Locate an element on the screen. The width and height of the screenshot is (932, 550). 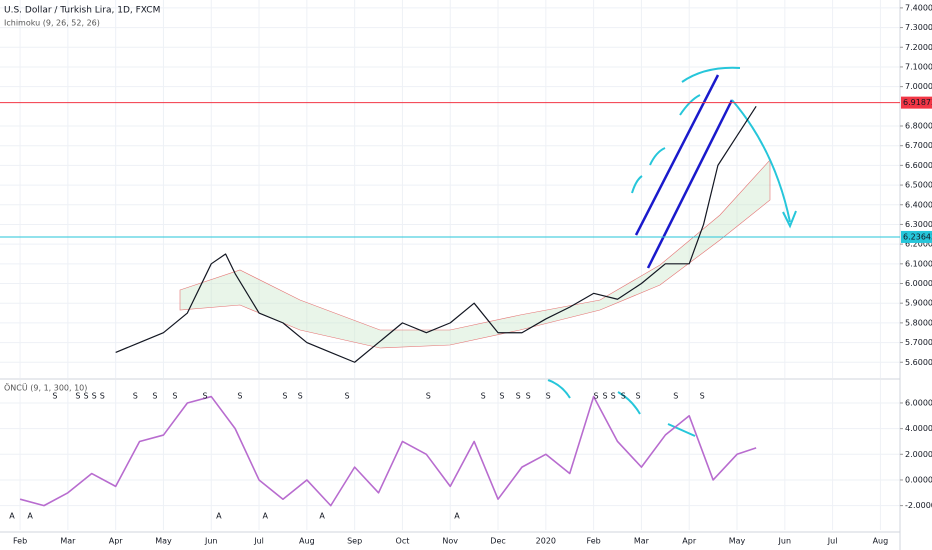
y-tick-label: 6.10000 is located at coordinates (918, 263).